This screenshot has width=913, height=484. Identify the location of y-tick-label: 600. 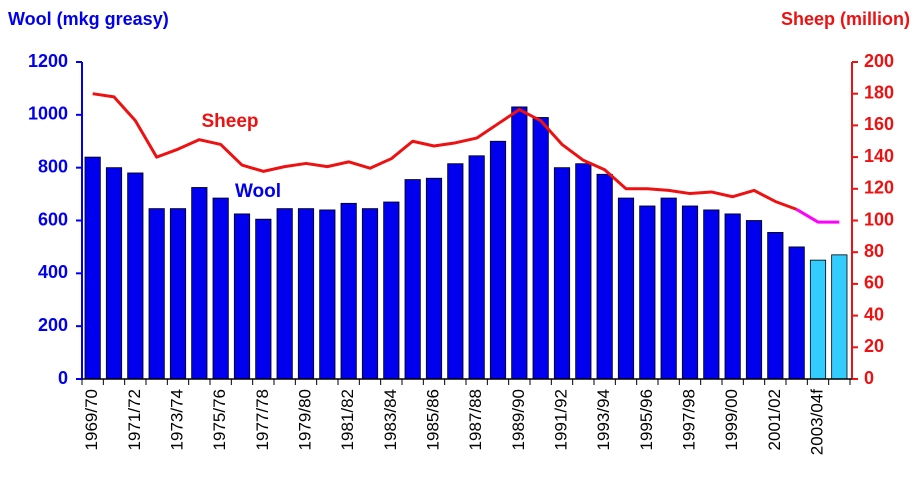
(53, 219).